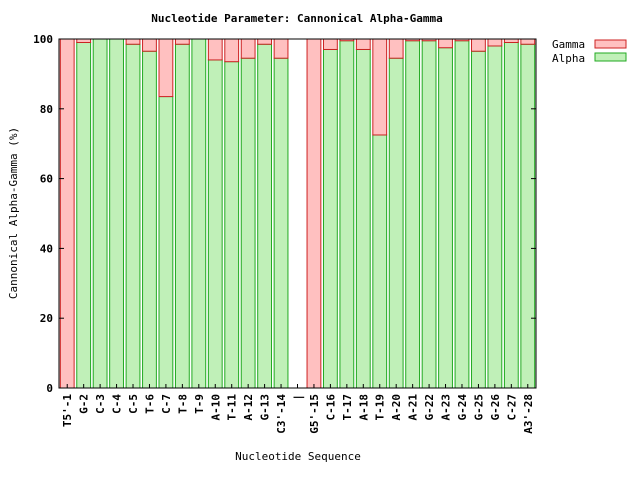 The height and width of the screenshot is (480, 640). Describe the element at coordinates (84, 404) in the screenshot. I see `x-tick-label: G-2` at that location.